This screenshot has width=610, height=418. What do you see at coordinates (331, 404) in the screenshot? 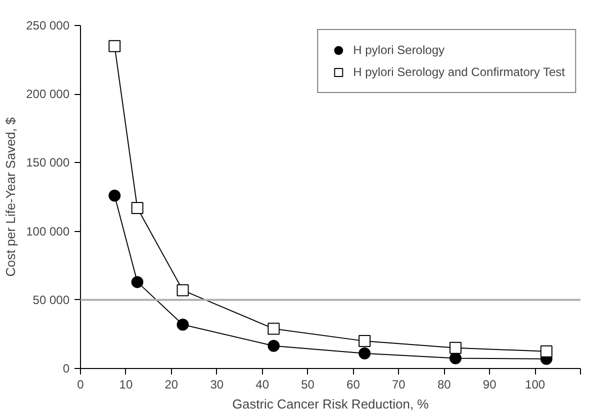
I see `x-axis-title: Gastric Cancer Risk Reduction, %` at bounding box center [331, 404].